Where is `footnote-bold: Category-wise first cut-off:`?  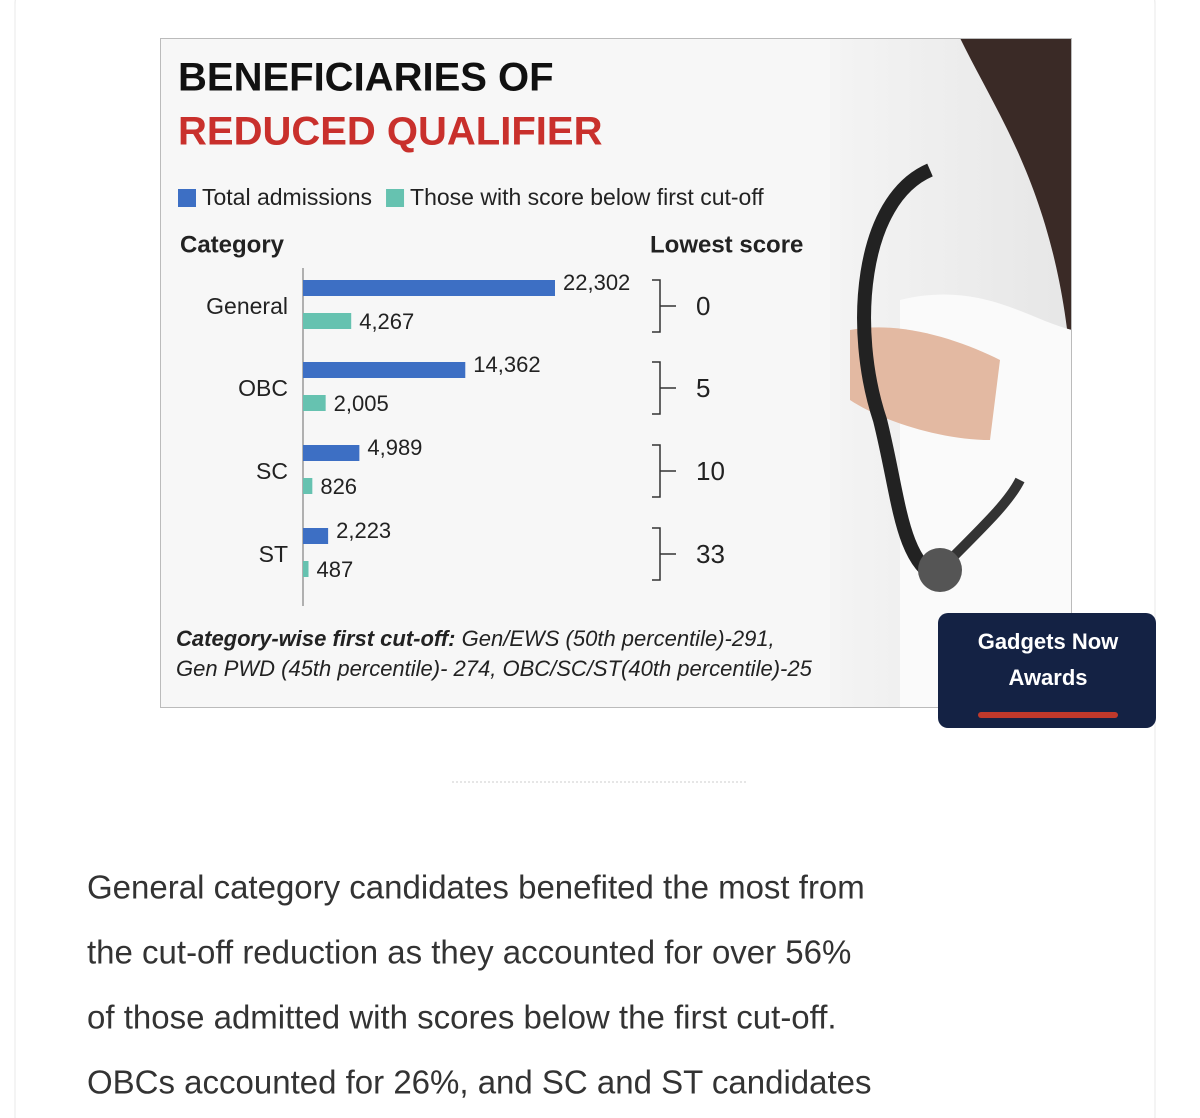
footnote-bold: Category-wise first cut-off: is located at coordinates (316, 638).